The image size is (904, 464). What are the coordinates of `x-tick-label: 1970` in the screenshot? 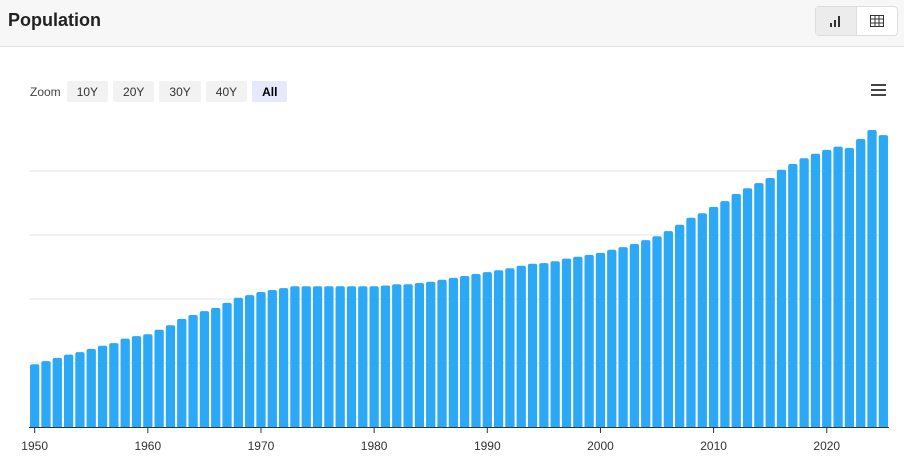 It's located at (261, 446).